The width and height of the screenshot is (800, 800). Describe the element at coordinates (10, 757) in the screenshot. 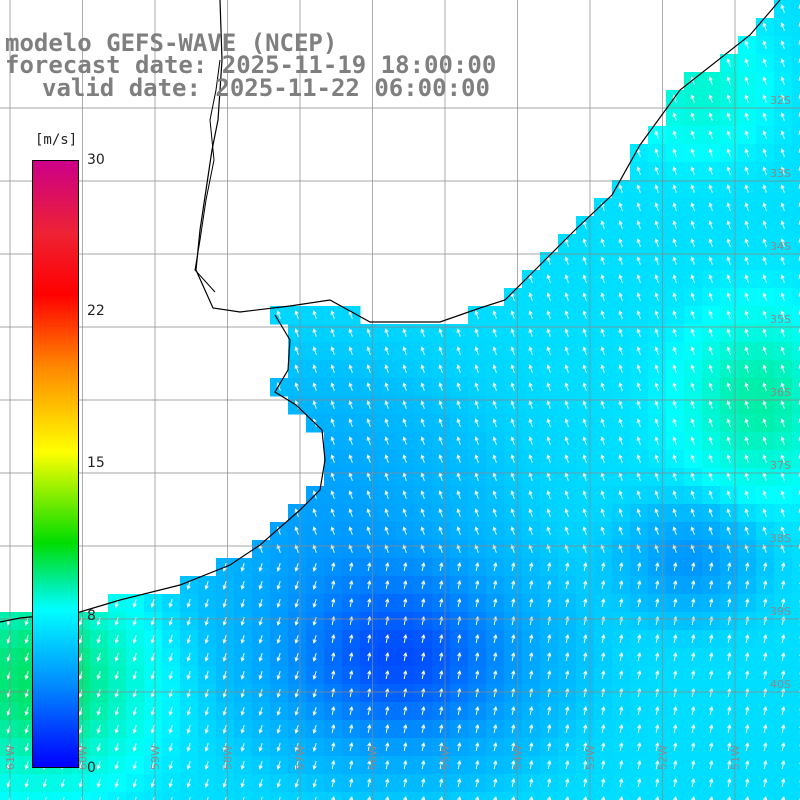

I see `lon-label: 61W` at that location.